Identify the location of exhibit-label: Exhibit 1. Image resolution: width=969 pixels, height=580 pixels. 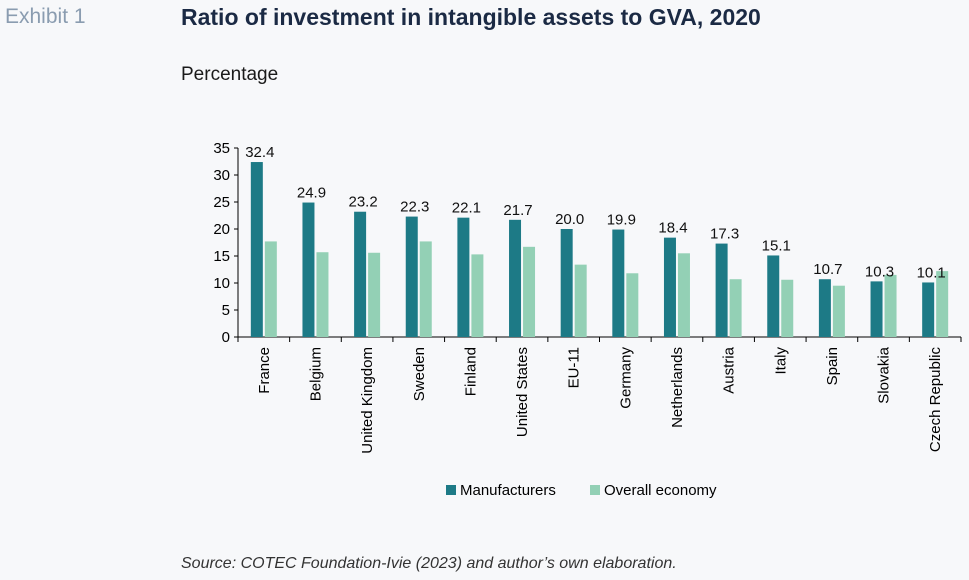
(45, 16).